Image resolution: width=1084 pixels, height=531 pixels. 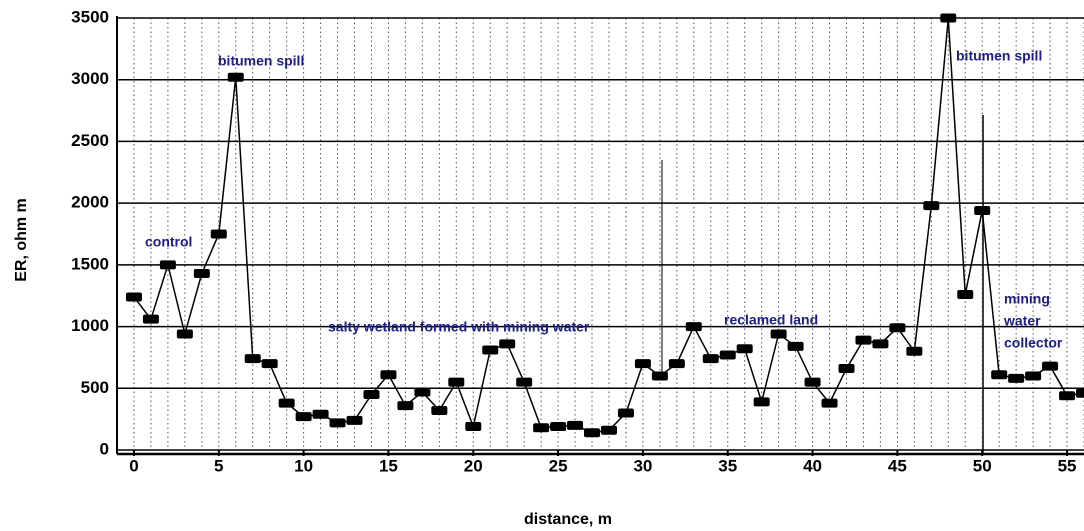 What do you see at coordinates (21, 240) in the screenshot?
I see `y-axis-label: ER, ohm m` at bounding box center [21, 240].